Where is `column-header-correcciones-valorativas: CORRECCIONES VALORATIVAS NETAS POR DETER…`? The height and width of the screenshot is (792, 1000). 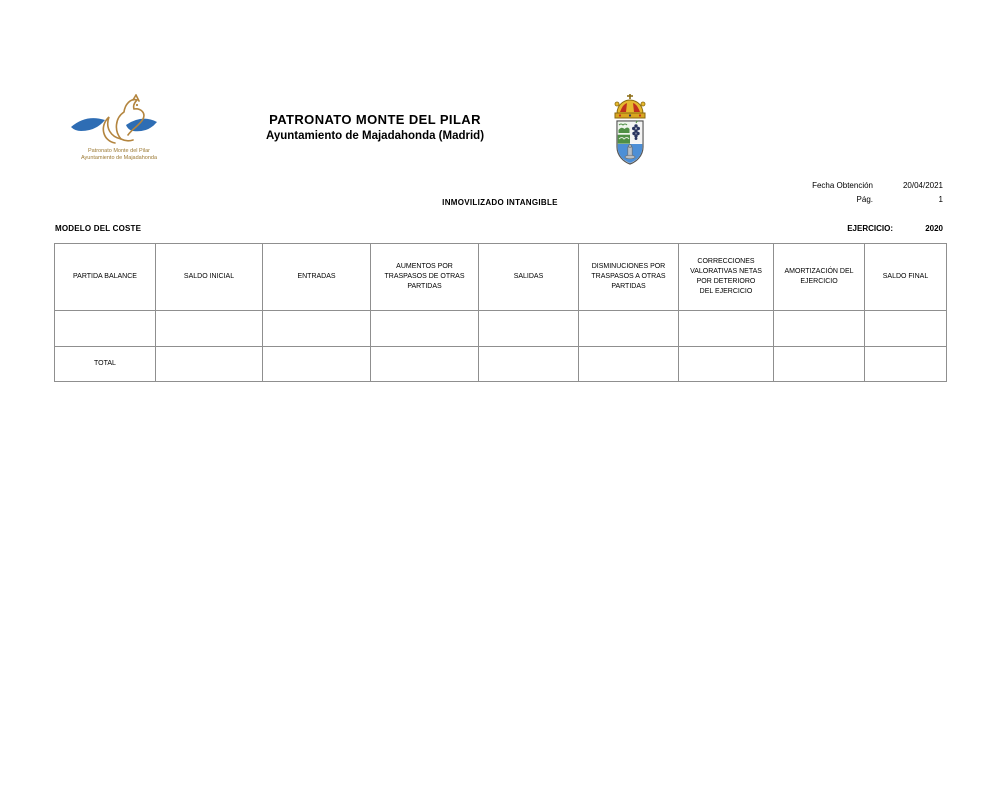
column-header-correcciones-valorativas: CORRECCIONES VALORATIVAS NETAS POR DETER… is located at coordinates (726, 277).